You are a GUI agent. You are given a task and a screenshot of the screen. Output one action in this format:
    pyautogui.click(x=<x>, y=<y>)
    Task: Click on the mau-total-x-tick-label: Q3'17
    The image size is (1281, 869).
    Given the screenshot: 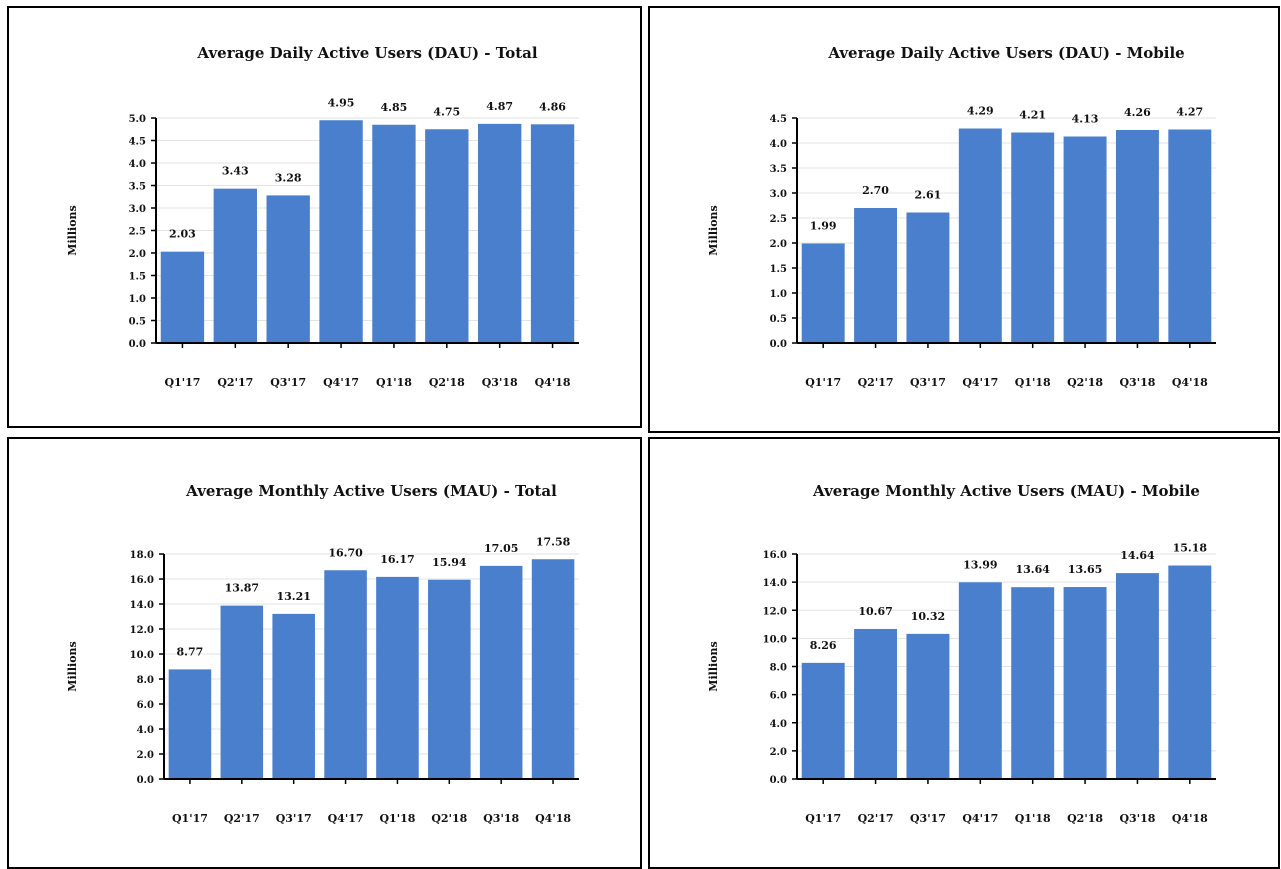 What is the action you would take?
    pyautogui.click(x=294, y=818)
    